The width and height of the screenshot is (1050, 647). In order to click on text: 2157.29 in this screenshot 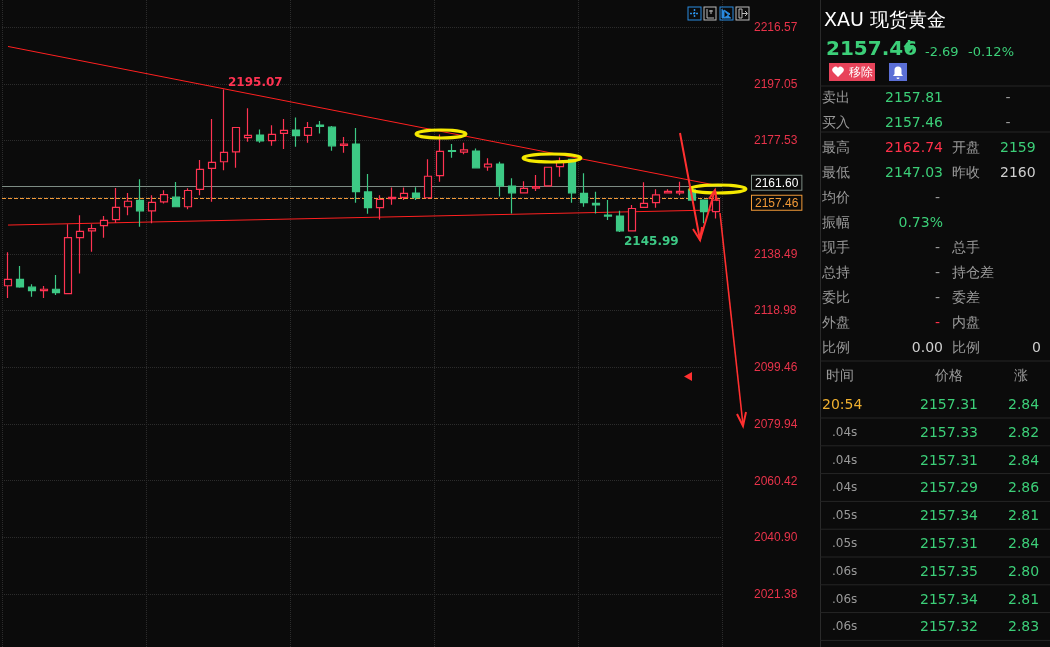, I will do `click(949, 487)`.